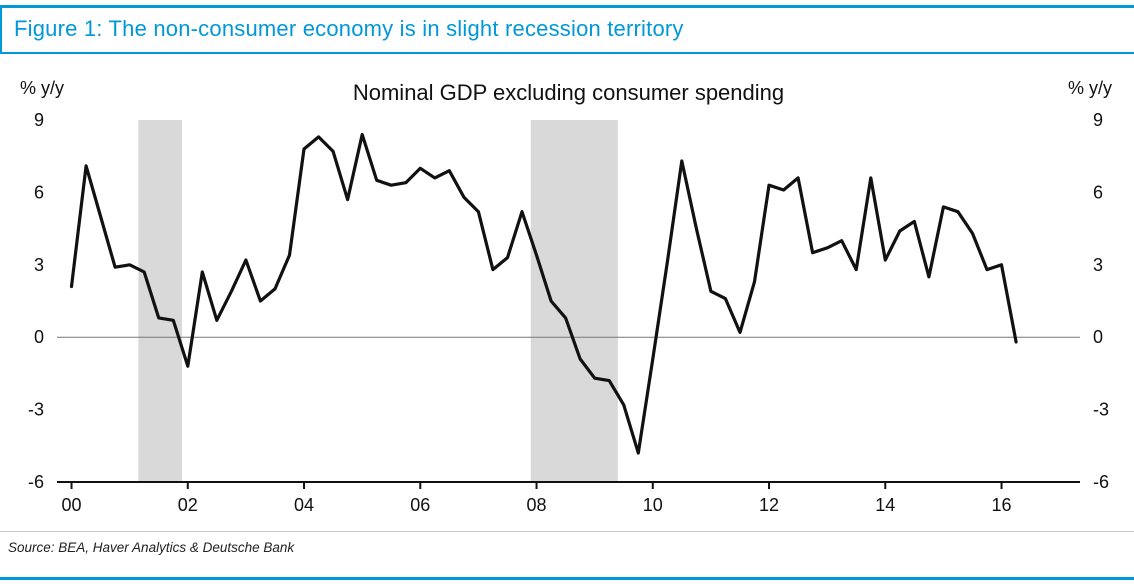 The width and height of the screenshot is (1134, 584). Describe the element at coordinates (567, 53) in the screenshot. I see `title-underline-rule` at that location.